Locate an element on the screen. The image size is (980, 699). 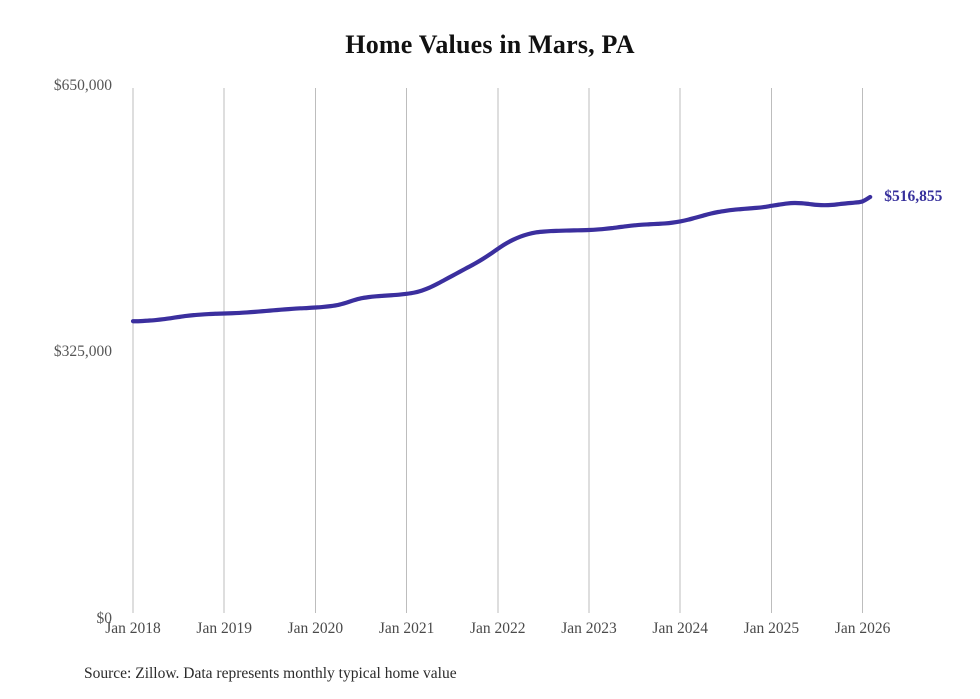
x-axis-tick-6: Jan 2024 is located at coordinates (680, 628).